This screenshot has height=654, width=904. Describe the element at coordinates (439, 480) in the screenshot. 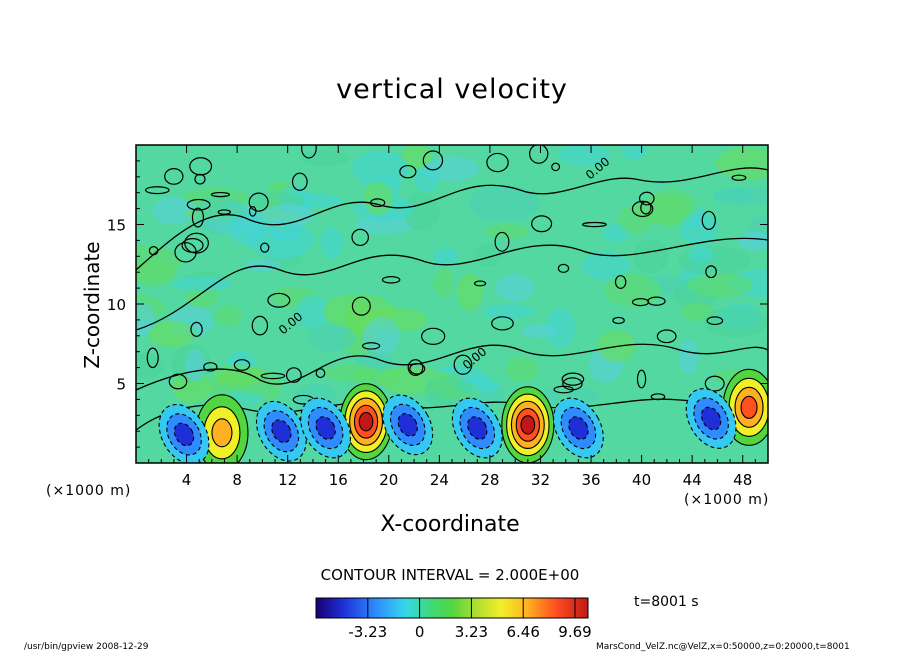

I see `x-tick-label: 24` at that location.